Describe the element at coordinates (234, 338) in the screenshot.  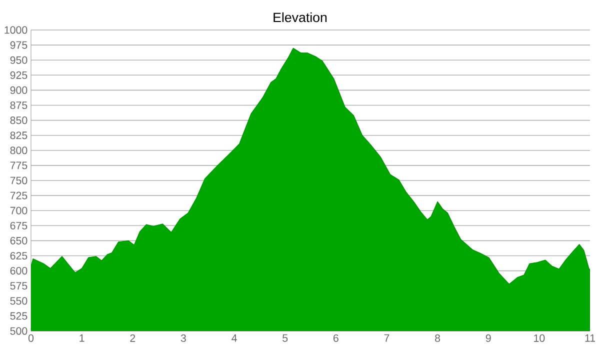
I see `x-tick-label: 4` at that location.